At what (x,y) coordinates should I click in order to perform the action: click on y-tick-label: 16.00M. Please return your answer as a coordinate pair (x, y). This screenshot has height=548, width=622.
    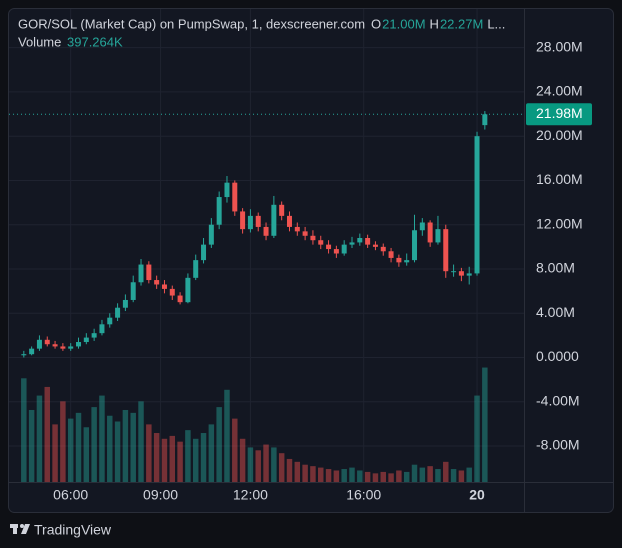
    Looking at the image, I should click on (559, 179).